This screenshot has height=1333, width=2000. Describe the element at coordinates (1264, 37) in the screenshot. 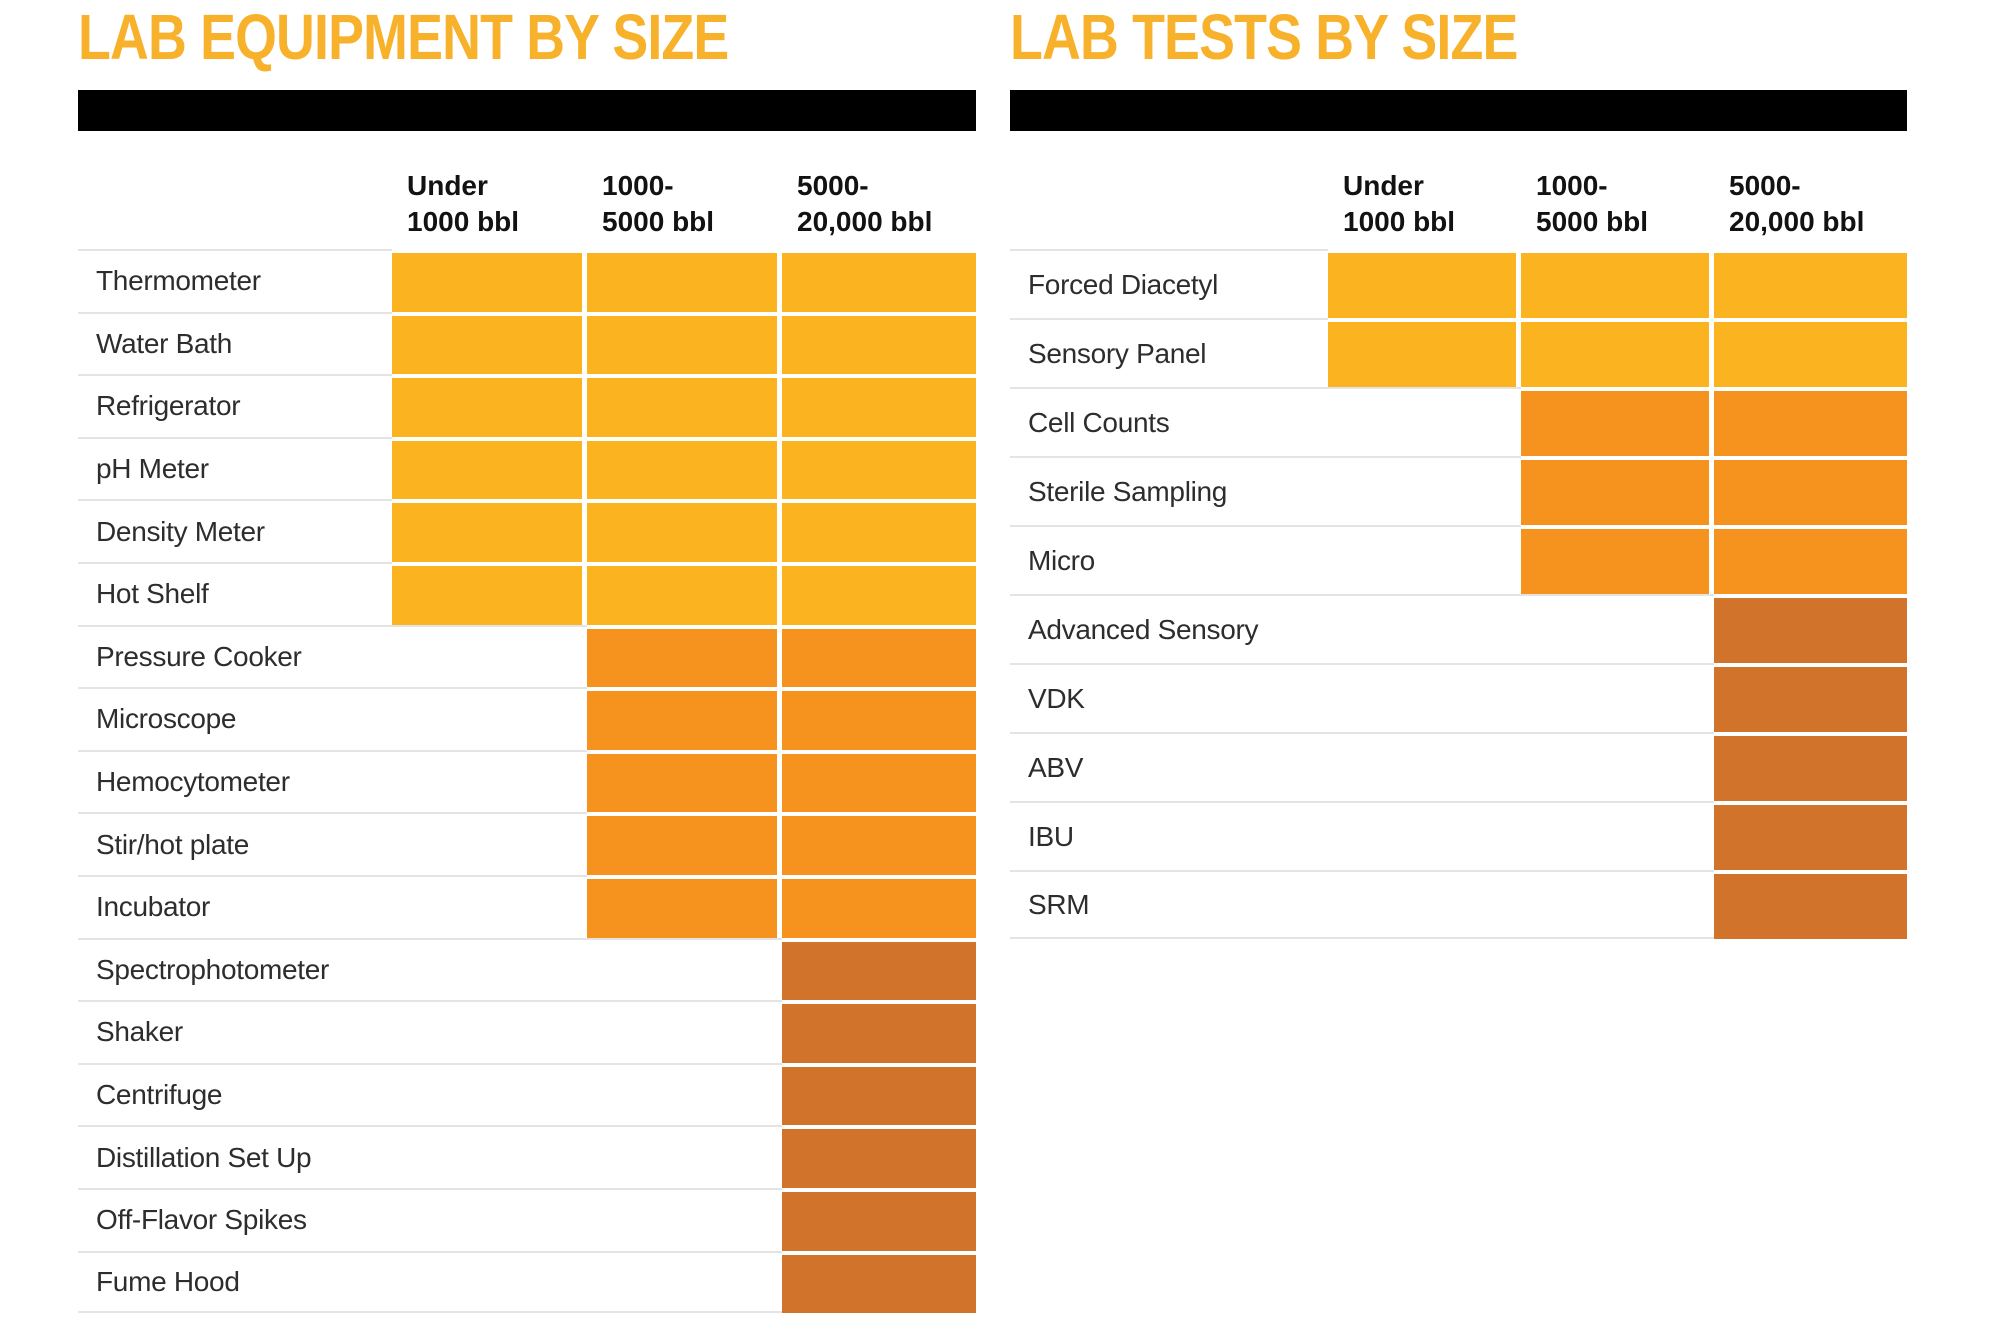

I see `chart-title: LAB TESTS BY SIZE` at that location.